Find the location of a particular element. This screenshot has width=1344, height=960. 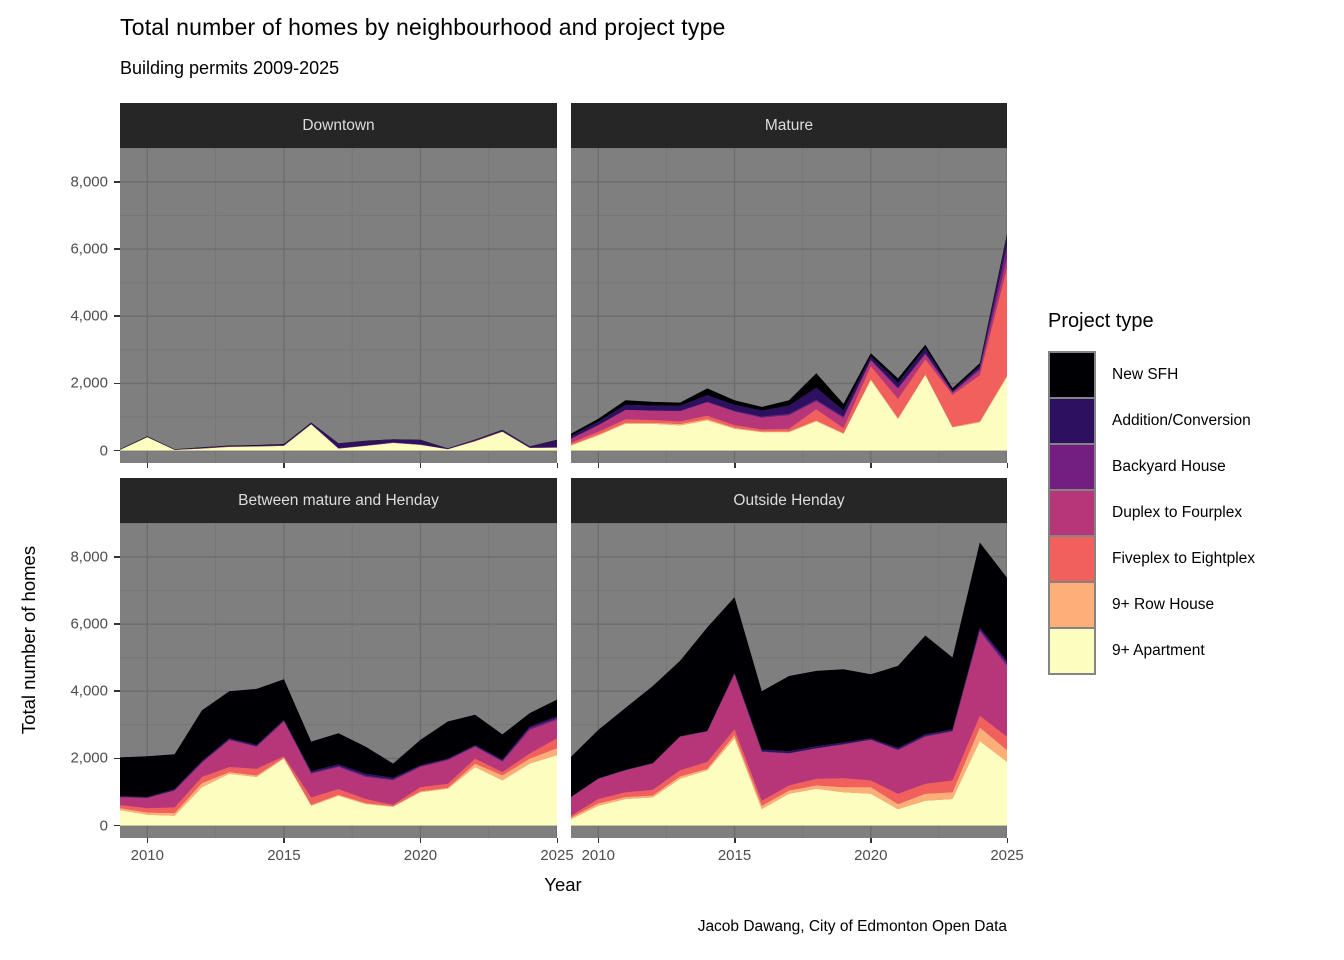

legend-swatch-fiveplex-to-eightplex is located at coordinates (1072, 559).